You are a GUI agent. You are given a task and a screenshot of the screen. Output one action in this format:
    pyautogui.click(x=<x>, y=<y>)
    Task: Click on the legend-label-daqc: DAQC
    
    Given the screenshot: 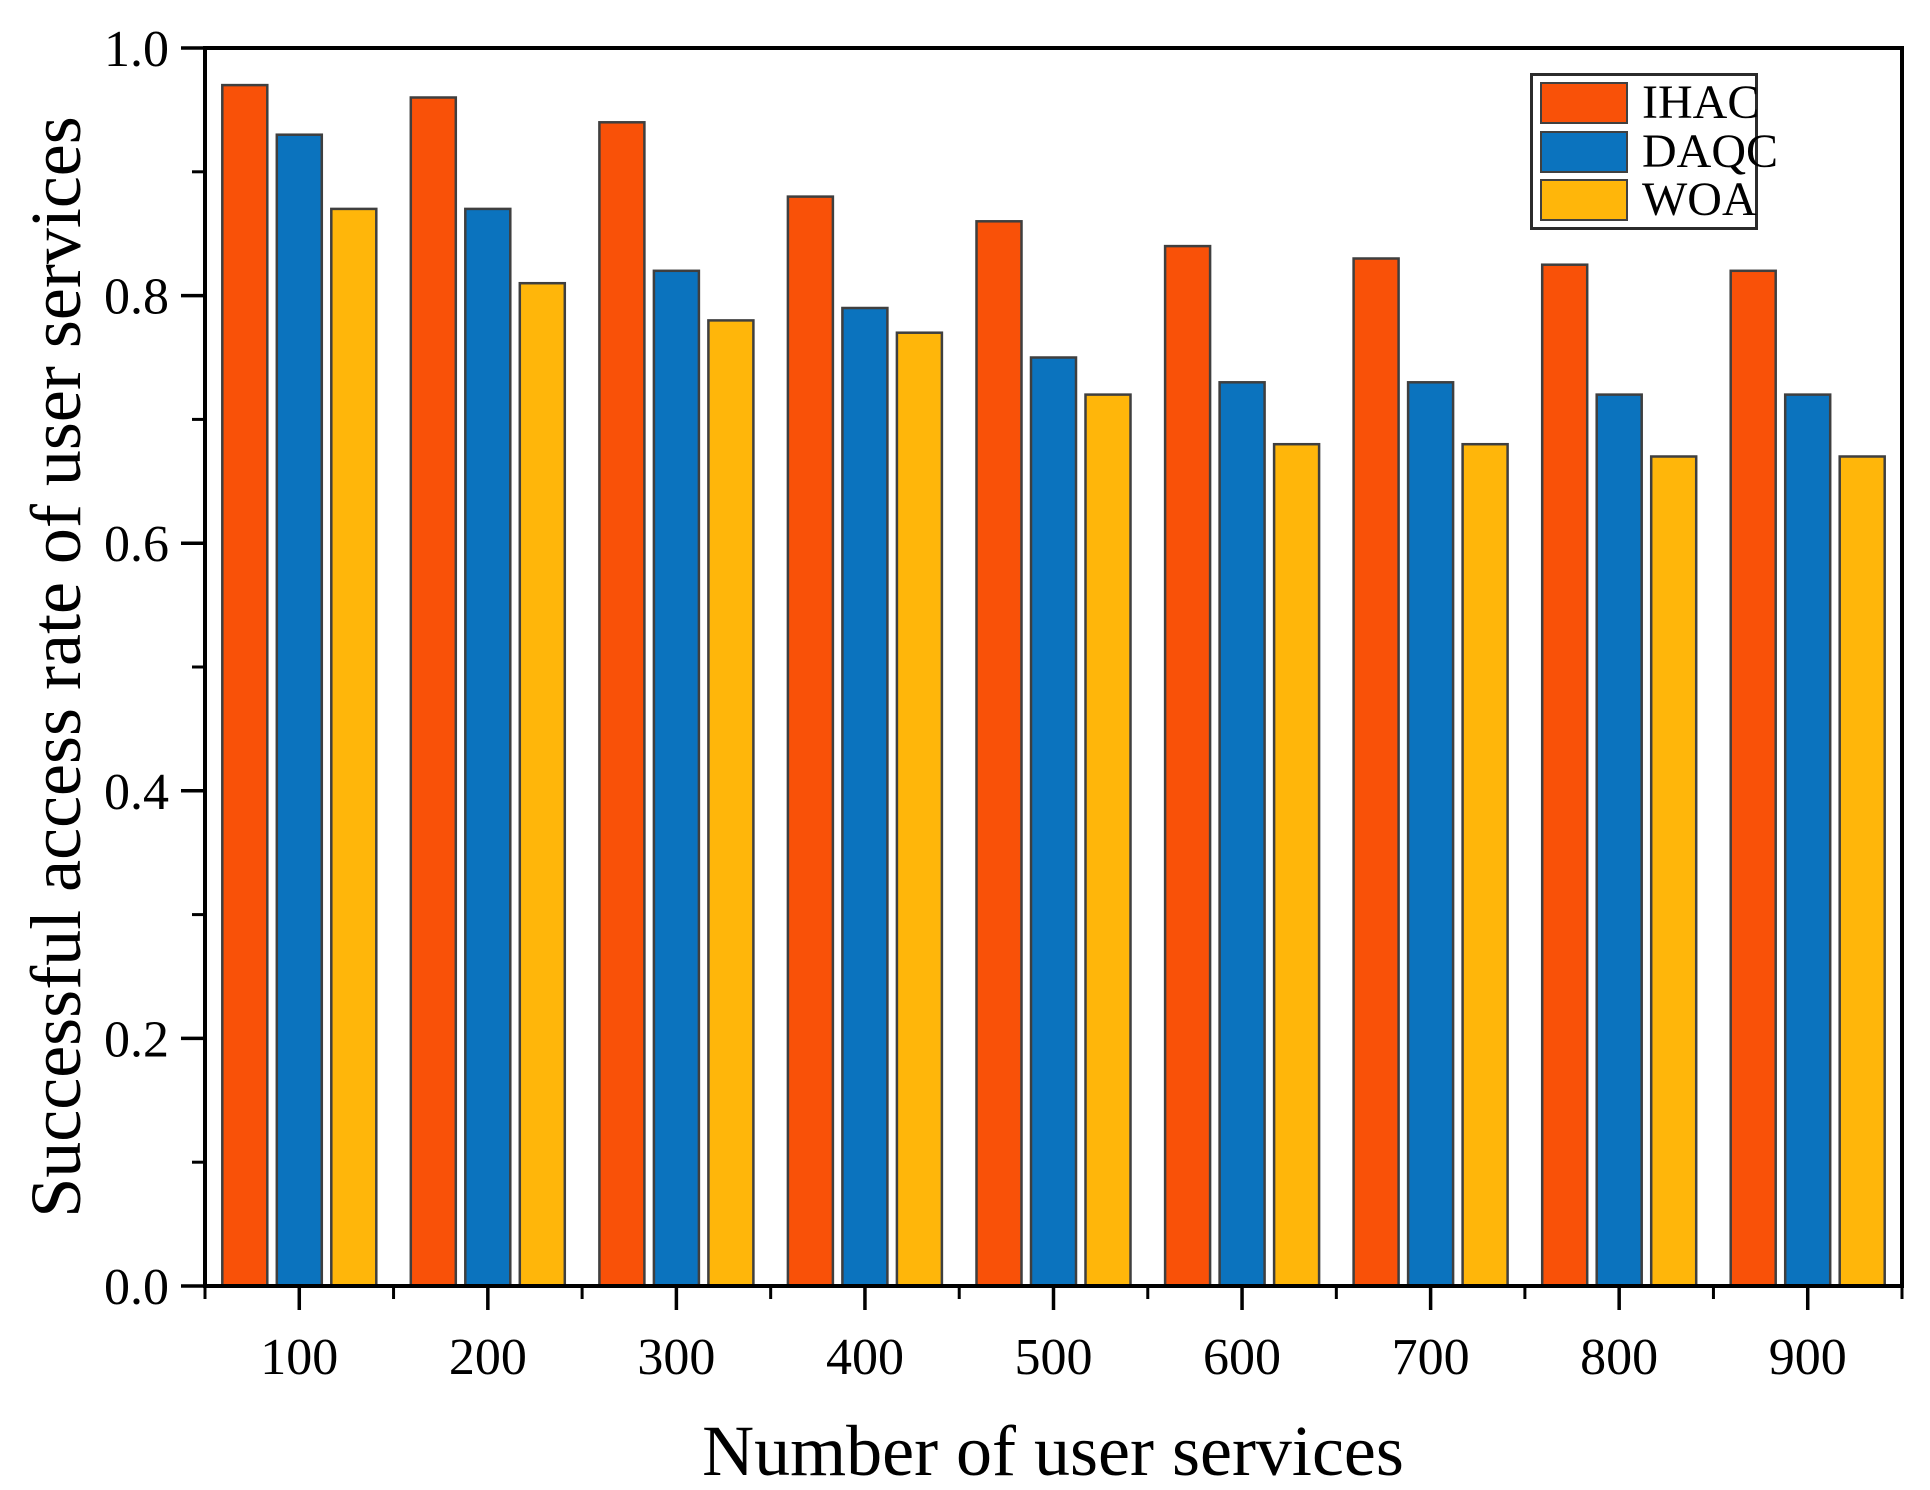 What is the action you would take?
    pyautogui.click(x=1710, y=151)
    